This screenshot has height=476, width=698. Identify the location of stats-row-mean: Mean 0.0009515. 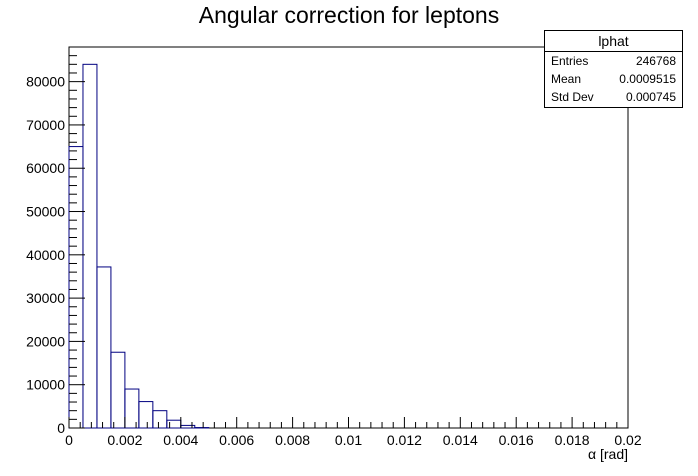
(613, 79).